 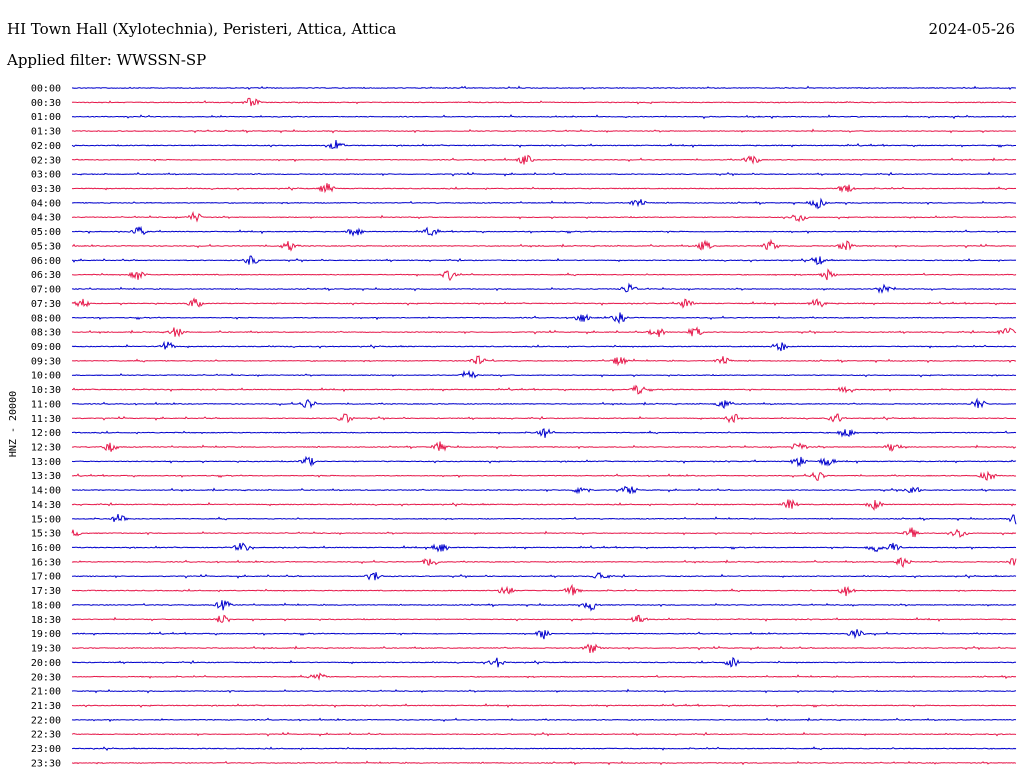 What do you see at coordinates (46, 462) in the screenshot?
I see `row-time-label: 13:00` at bounding box center [46, 462].